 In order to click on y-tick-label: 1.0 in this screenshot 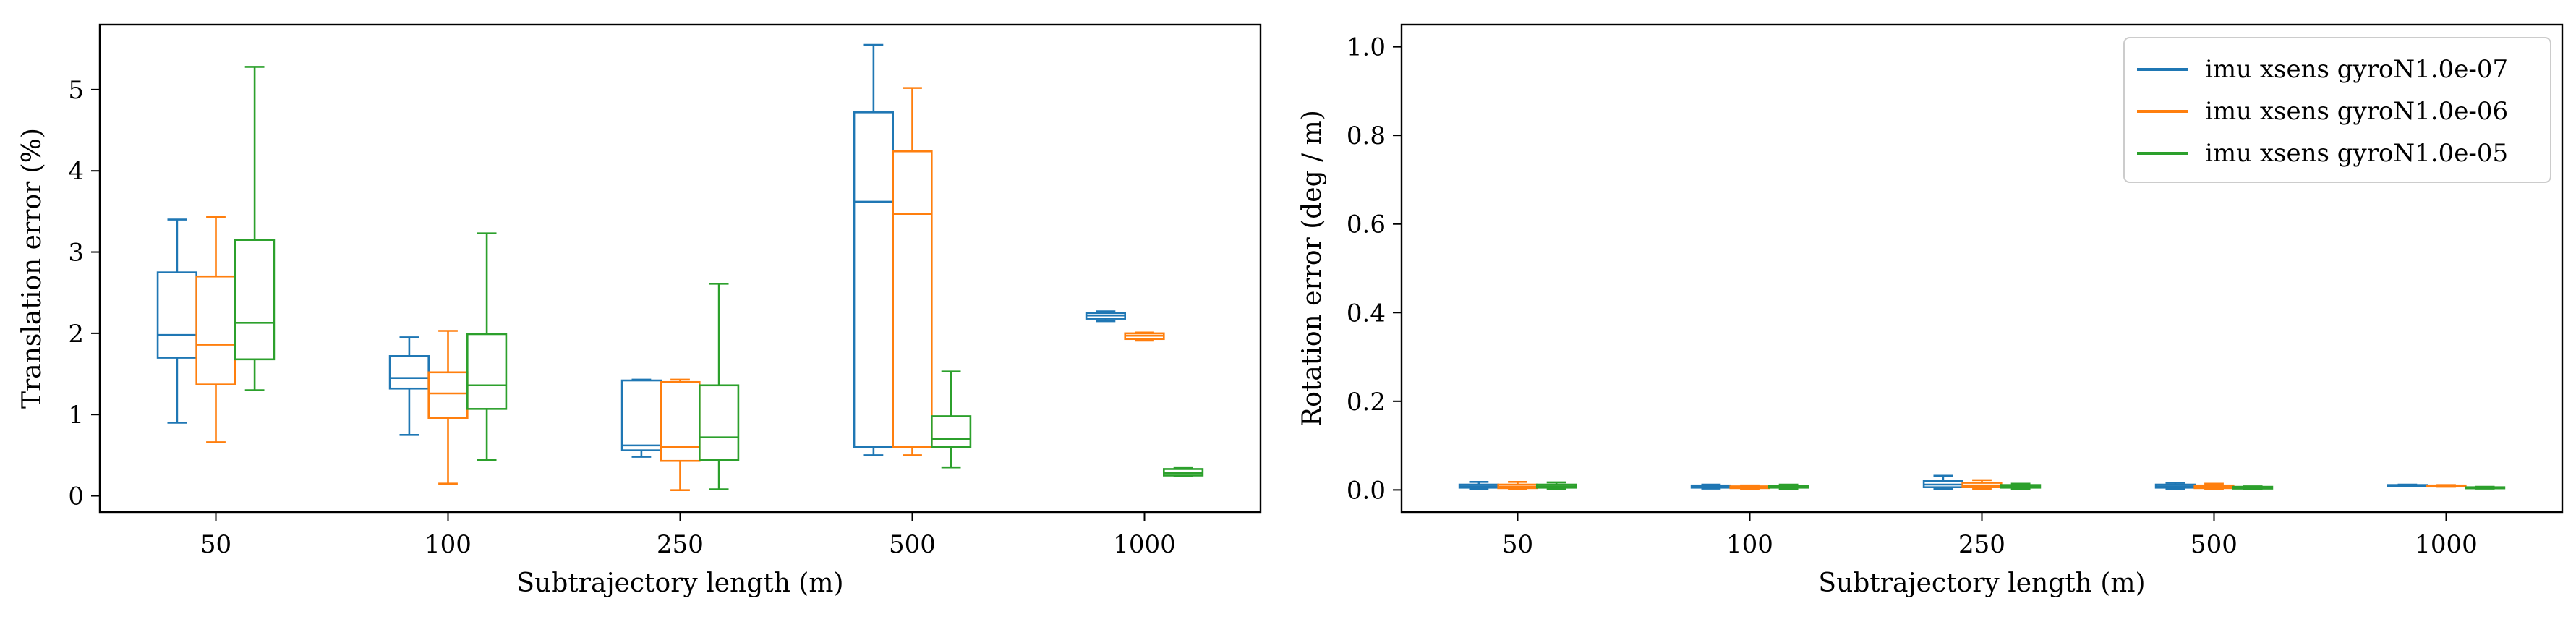, I will do `click(1367, 47)`.